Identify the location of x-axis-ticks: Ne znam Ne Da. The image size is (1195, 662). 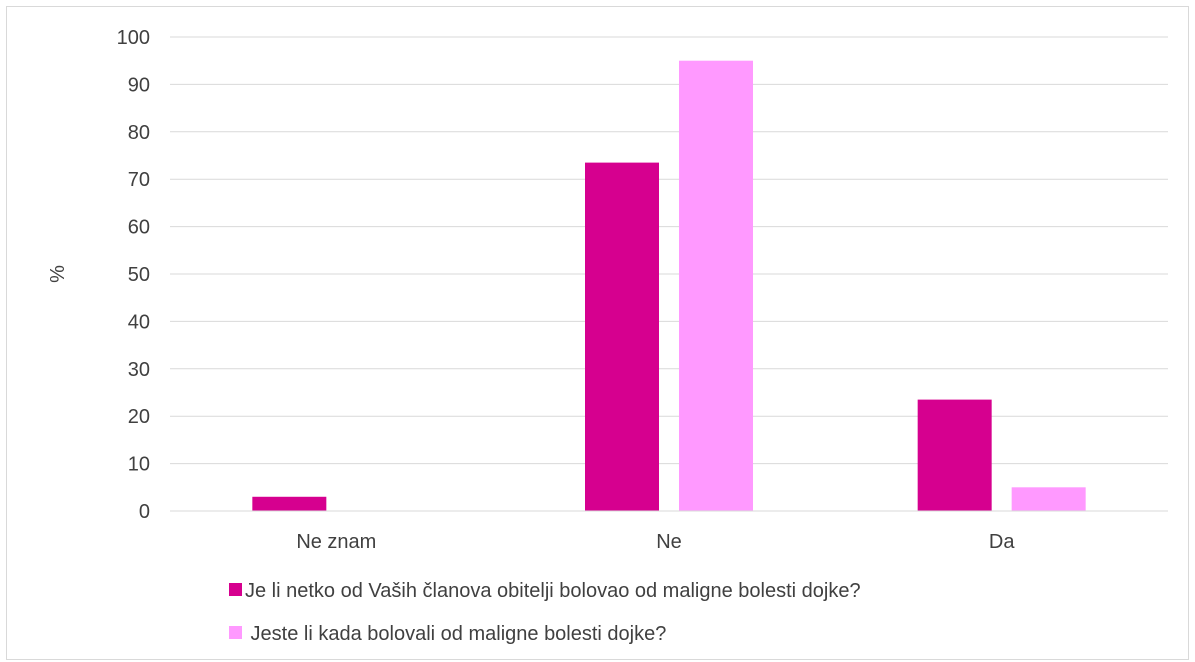
(655, 542).